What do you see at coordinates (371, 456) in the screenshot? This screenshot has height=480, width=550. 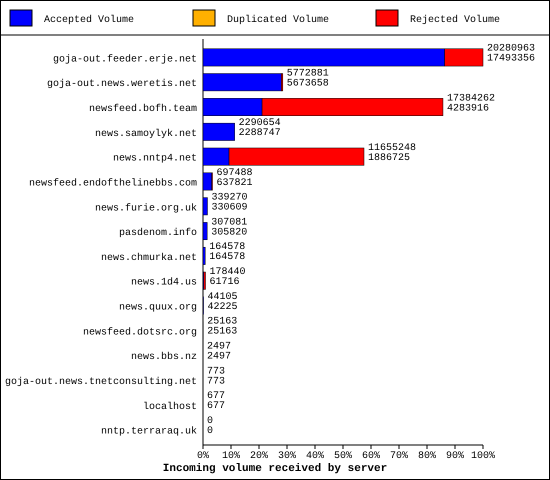 I see `x-tick-label: 60%` at bounding box center [371, 456].